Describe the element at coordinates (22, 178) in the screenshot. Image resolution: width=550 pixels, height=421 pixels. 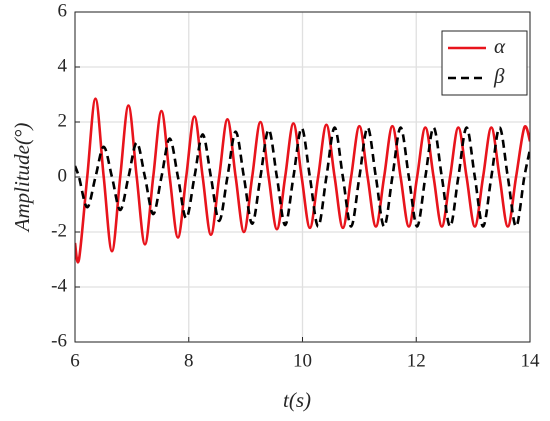
I see `y-axis-label: Amplitude(°)` at that location.